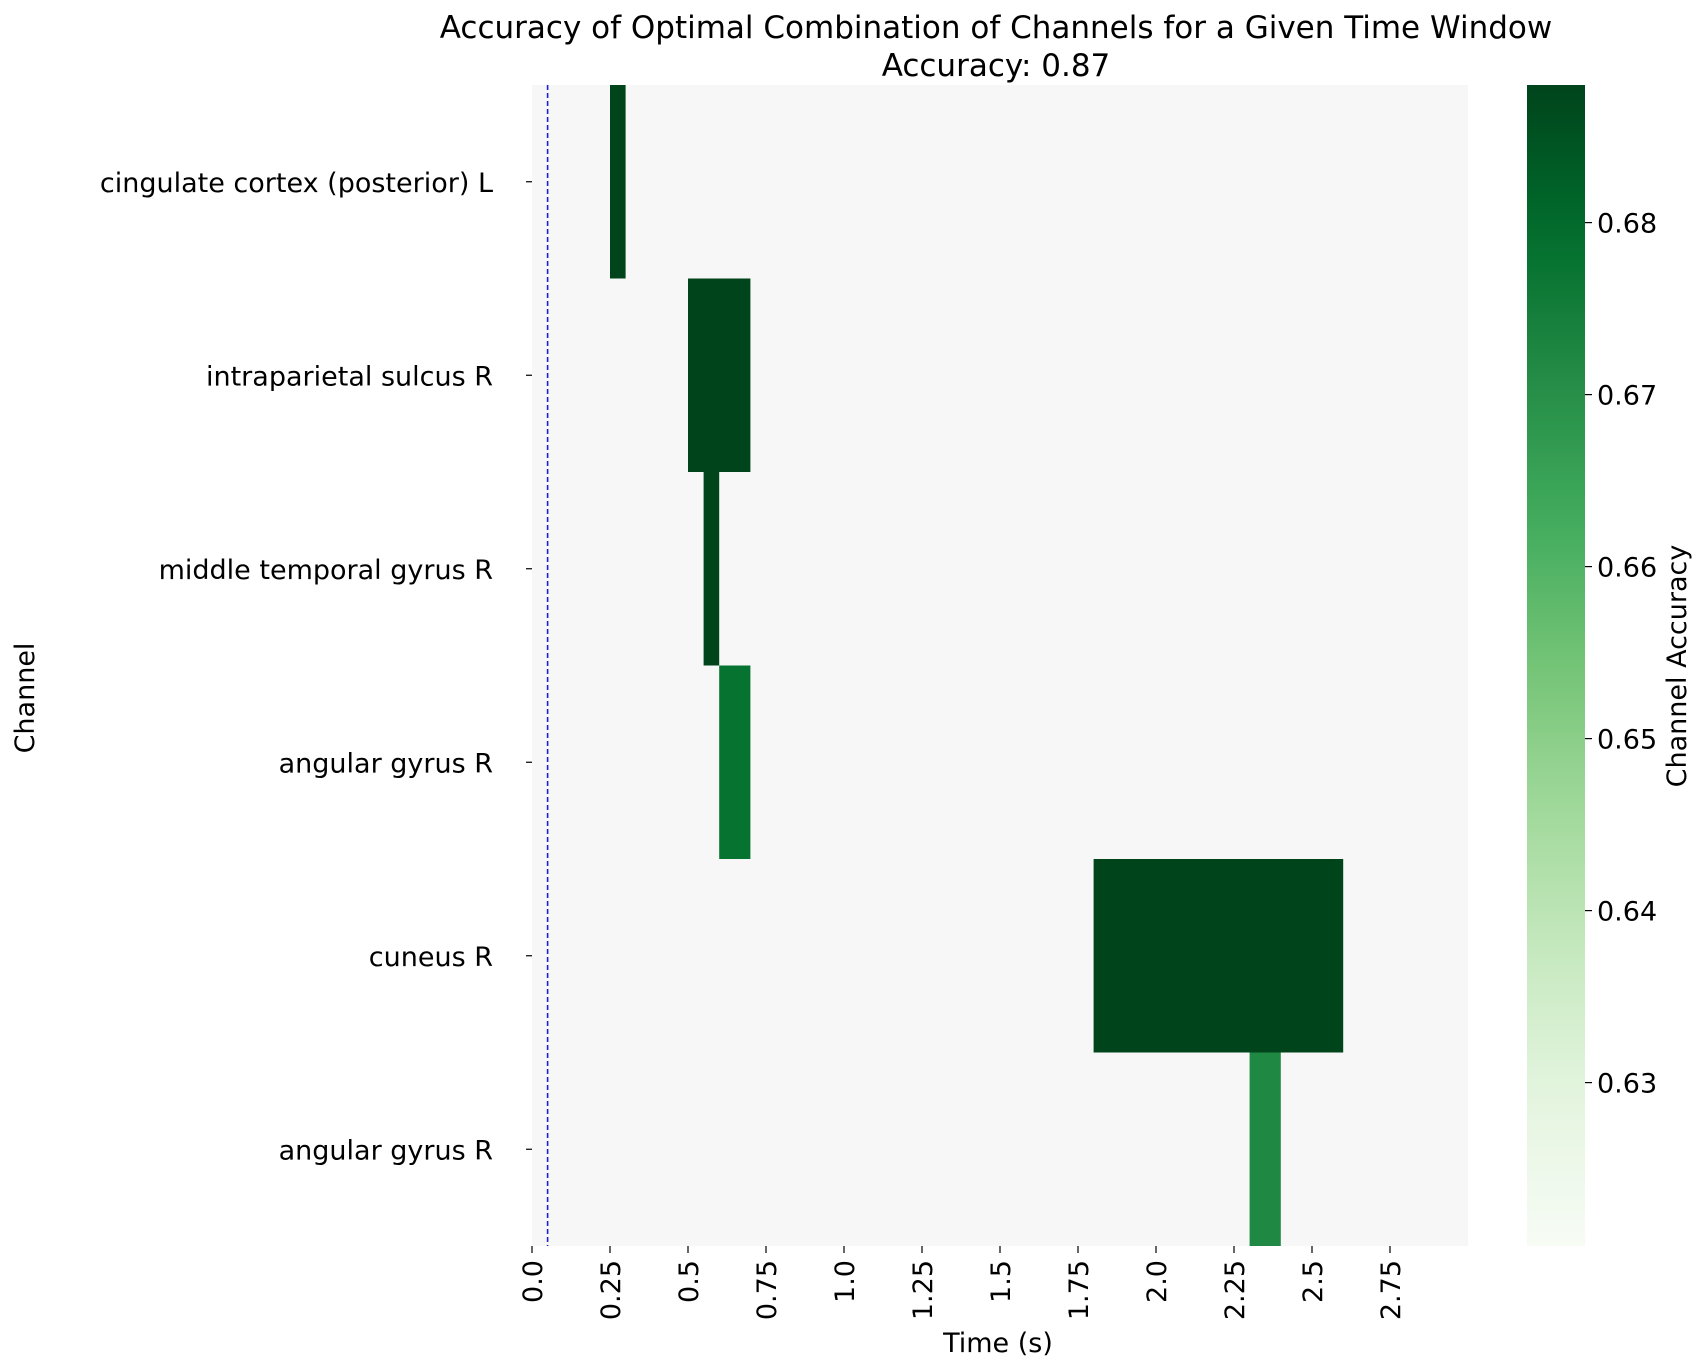 The height and width of the screenshot is (1362, 1697). I want to click on x-tick-label: 2.25, so click(1235, 1290).